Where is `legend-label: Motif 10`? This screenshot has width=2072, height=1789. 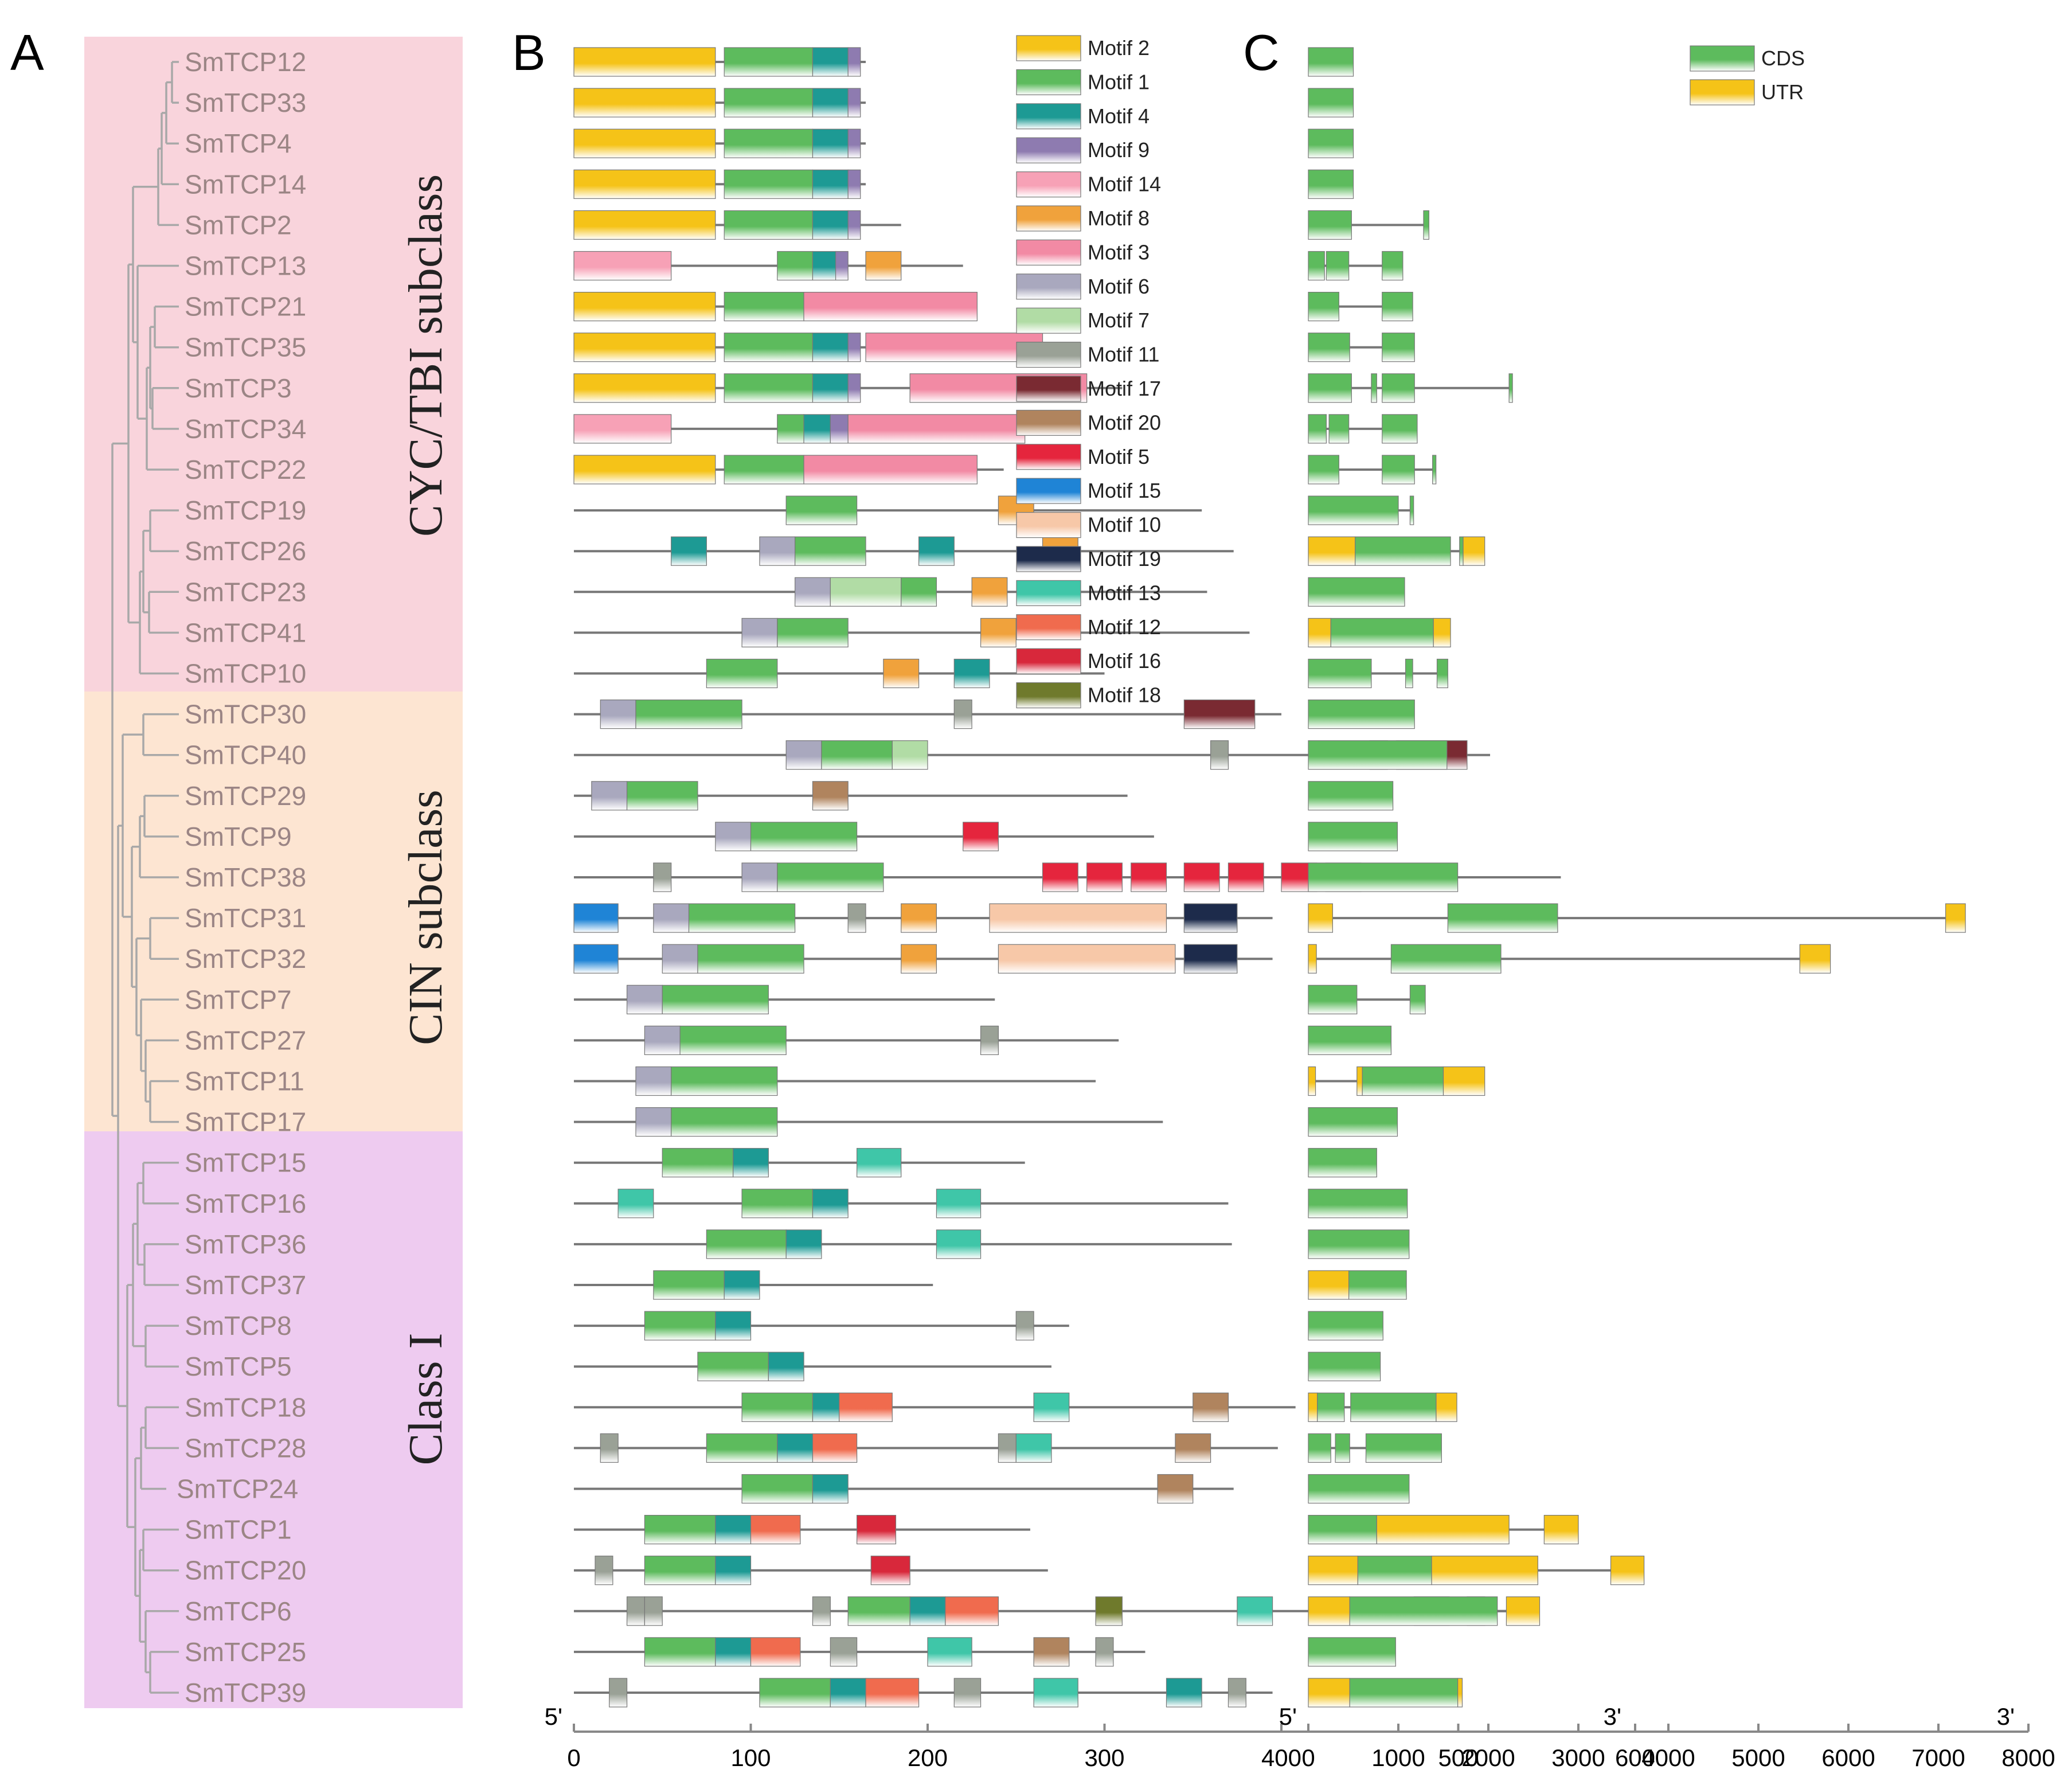 legend-label: Motif 10 is located at coordinates (1124, 525).